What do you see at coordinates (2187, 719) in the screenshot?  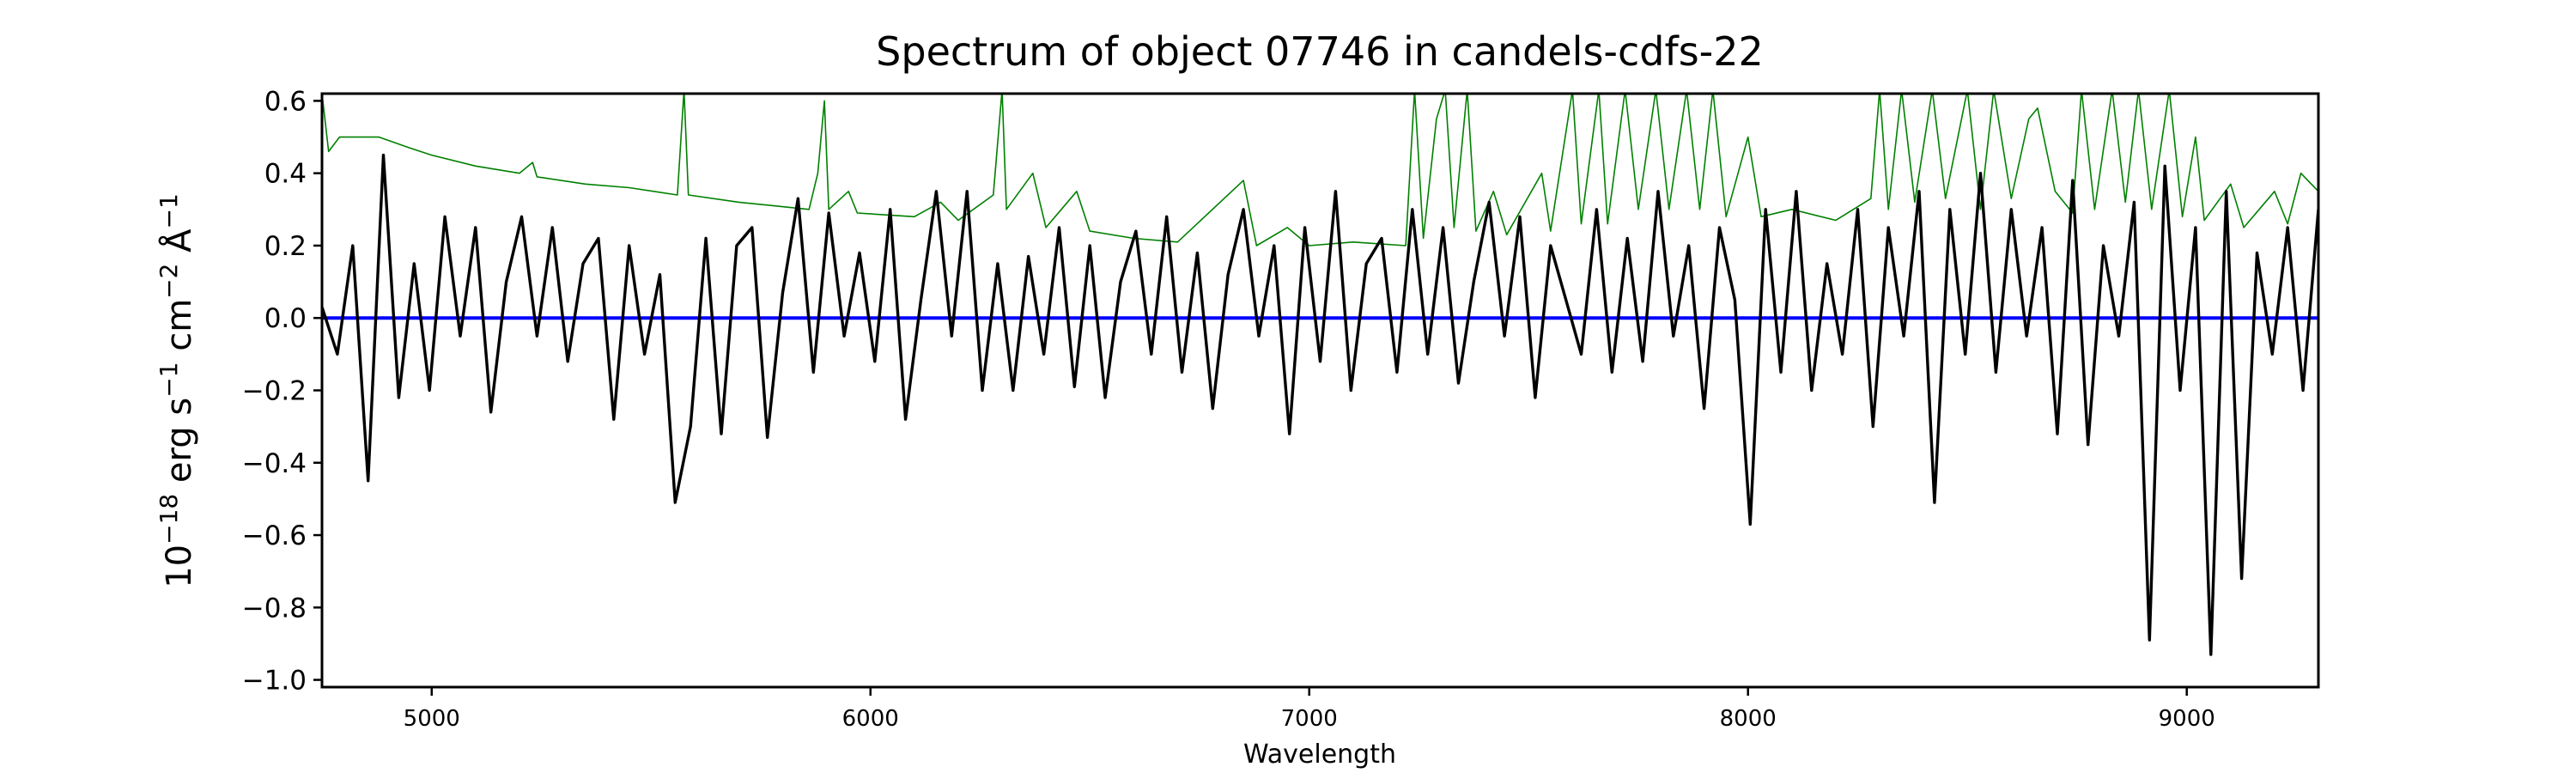 I see `x-tick-label: 9000` at bounding box center [2187, 719].